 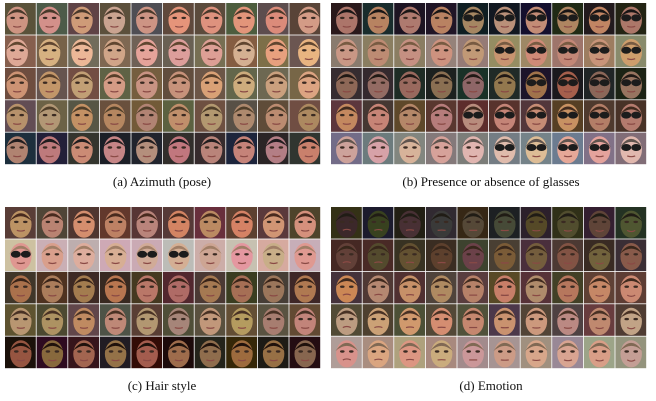 What do you see at coordinates (490, 181) in the screenshot?
I see `caption: (b) Presence or absence of glasses` at bounding box center [490, 181].